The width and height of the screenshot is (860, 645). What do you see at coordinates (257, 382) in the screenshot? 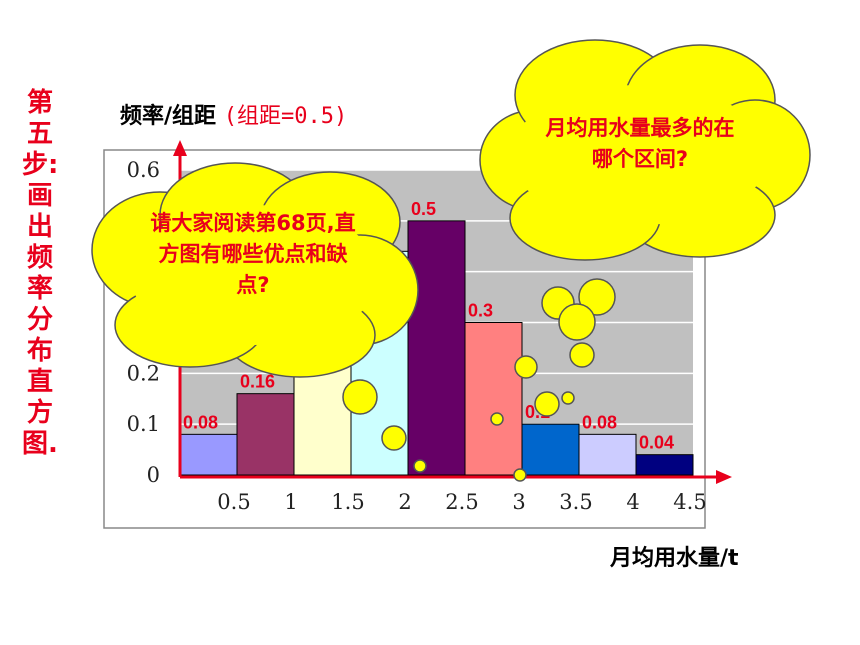
I see `bar-value-label: 0.16` at bounding box center [257, 382].